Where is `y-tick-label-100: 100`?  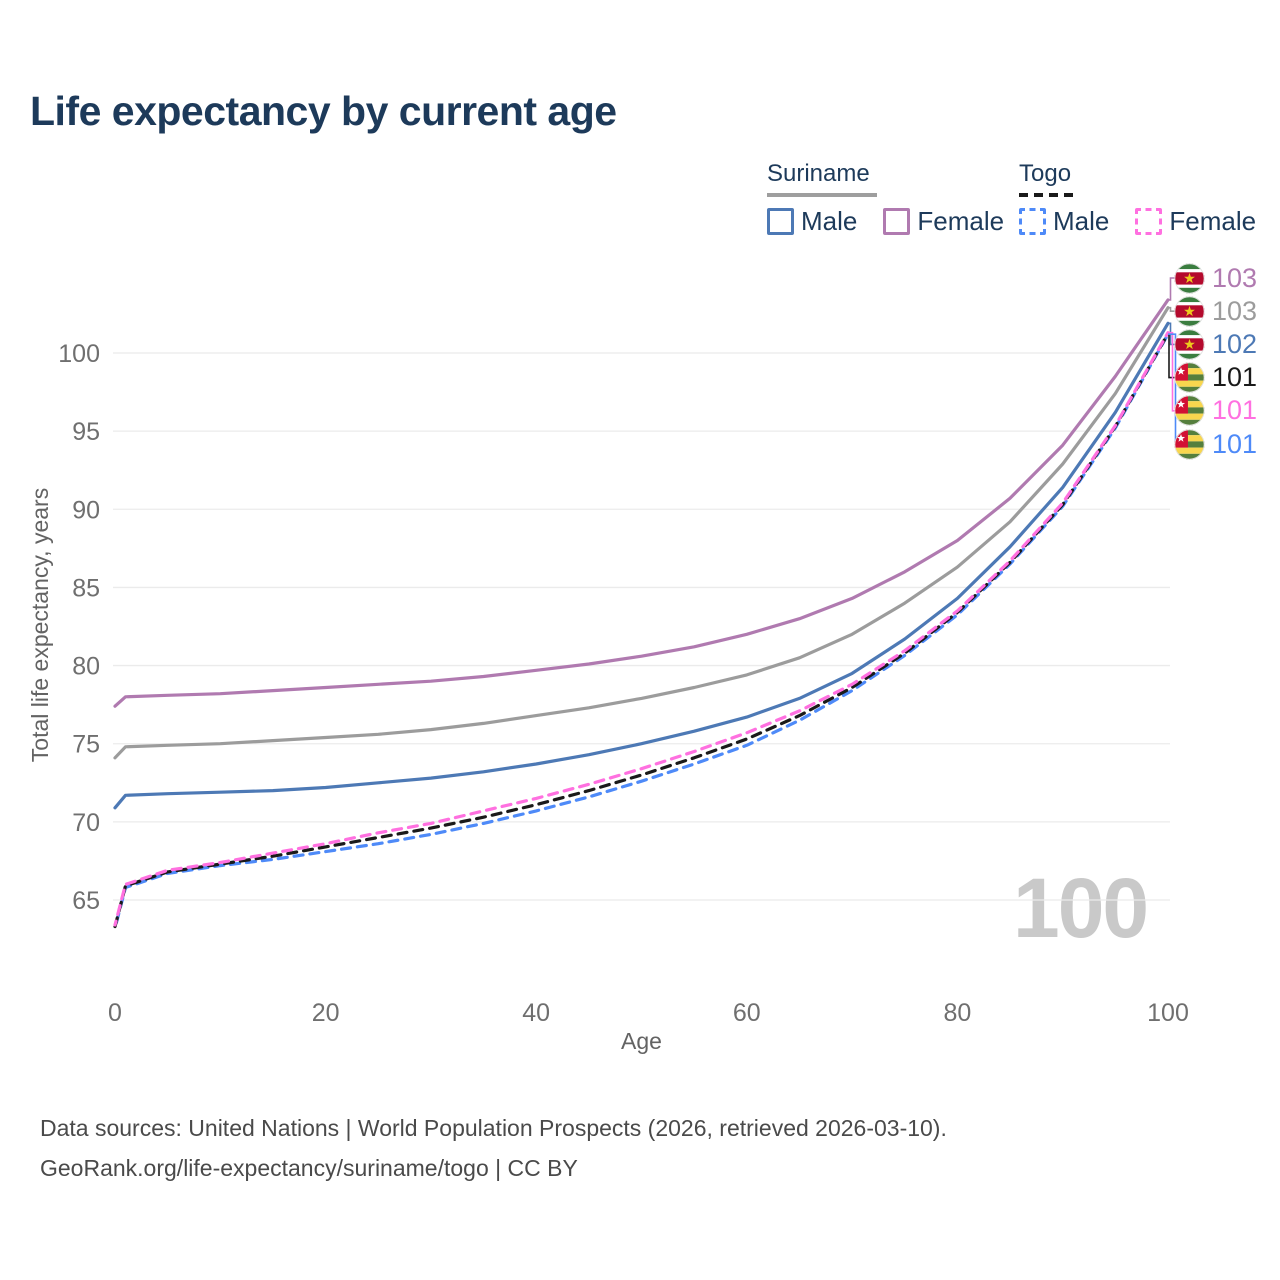
y-tick-label-100: 100 is located at coordinates (79, 354).